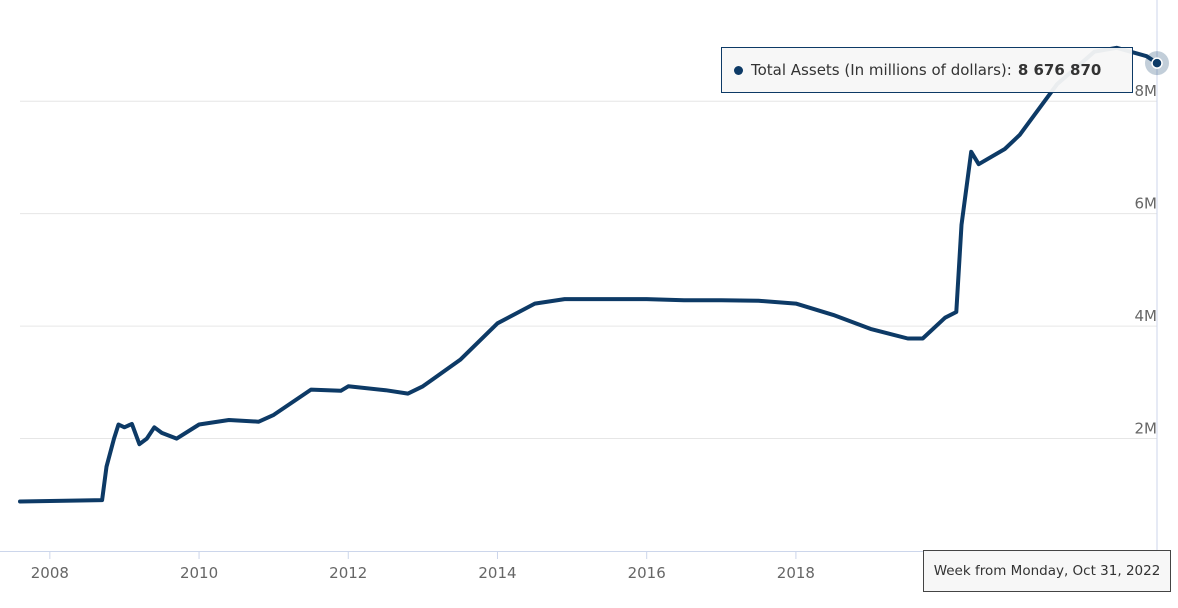 Image resolution: width=1178 pixels, height=608 pixels. I want to click on hover-point, so click(1157, 63).